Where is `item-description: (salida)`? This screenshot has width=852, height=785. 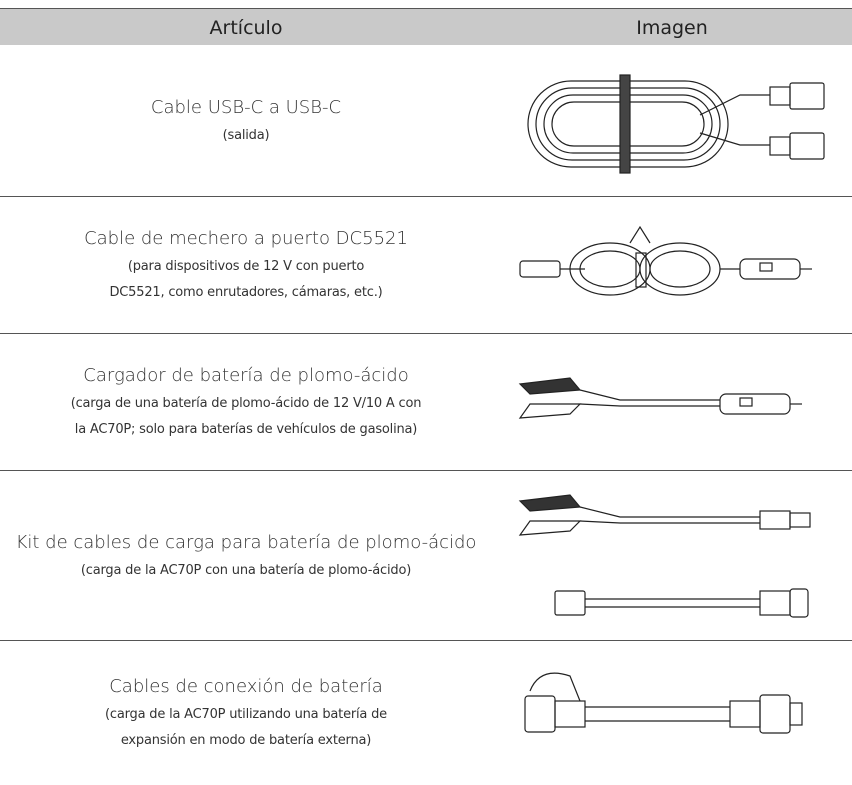
item-description: (salida) is located at coordinates (246, 135).